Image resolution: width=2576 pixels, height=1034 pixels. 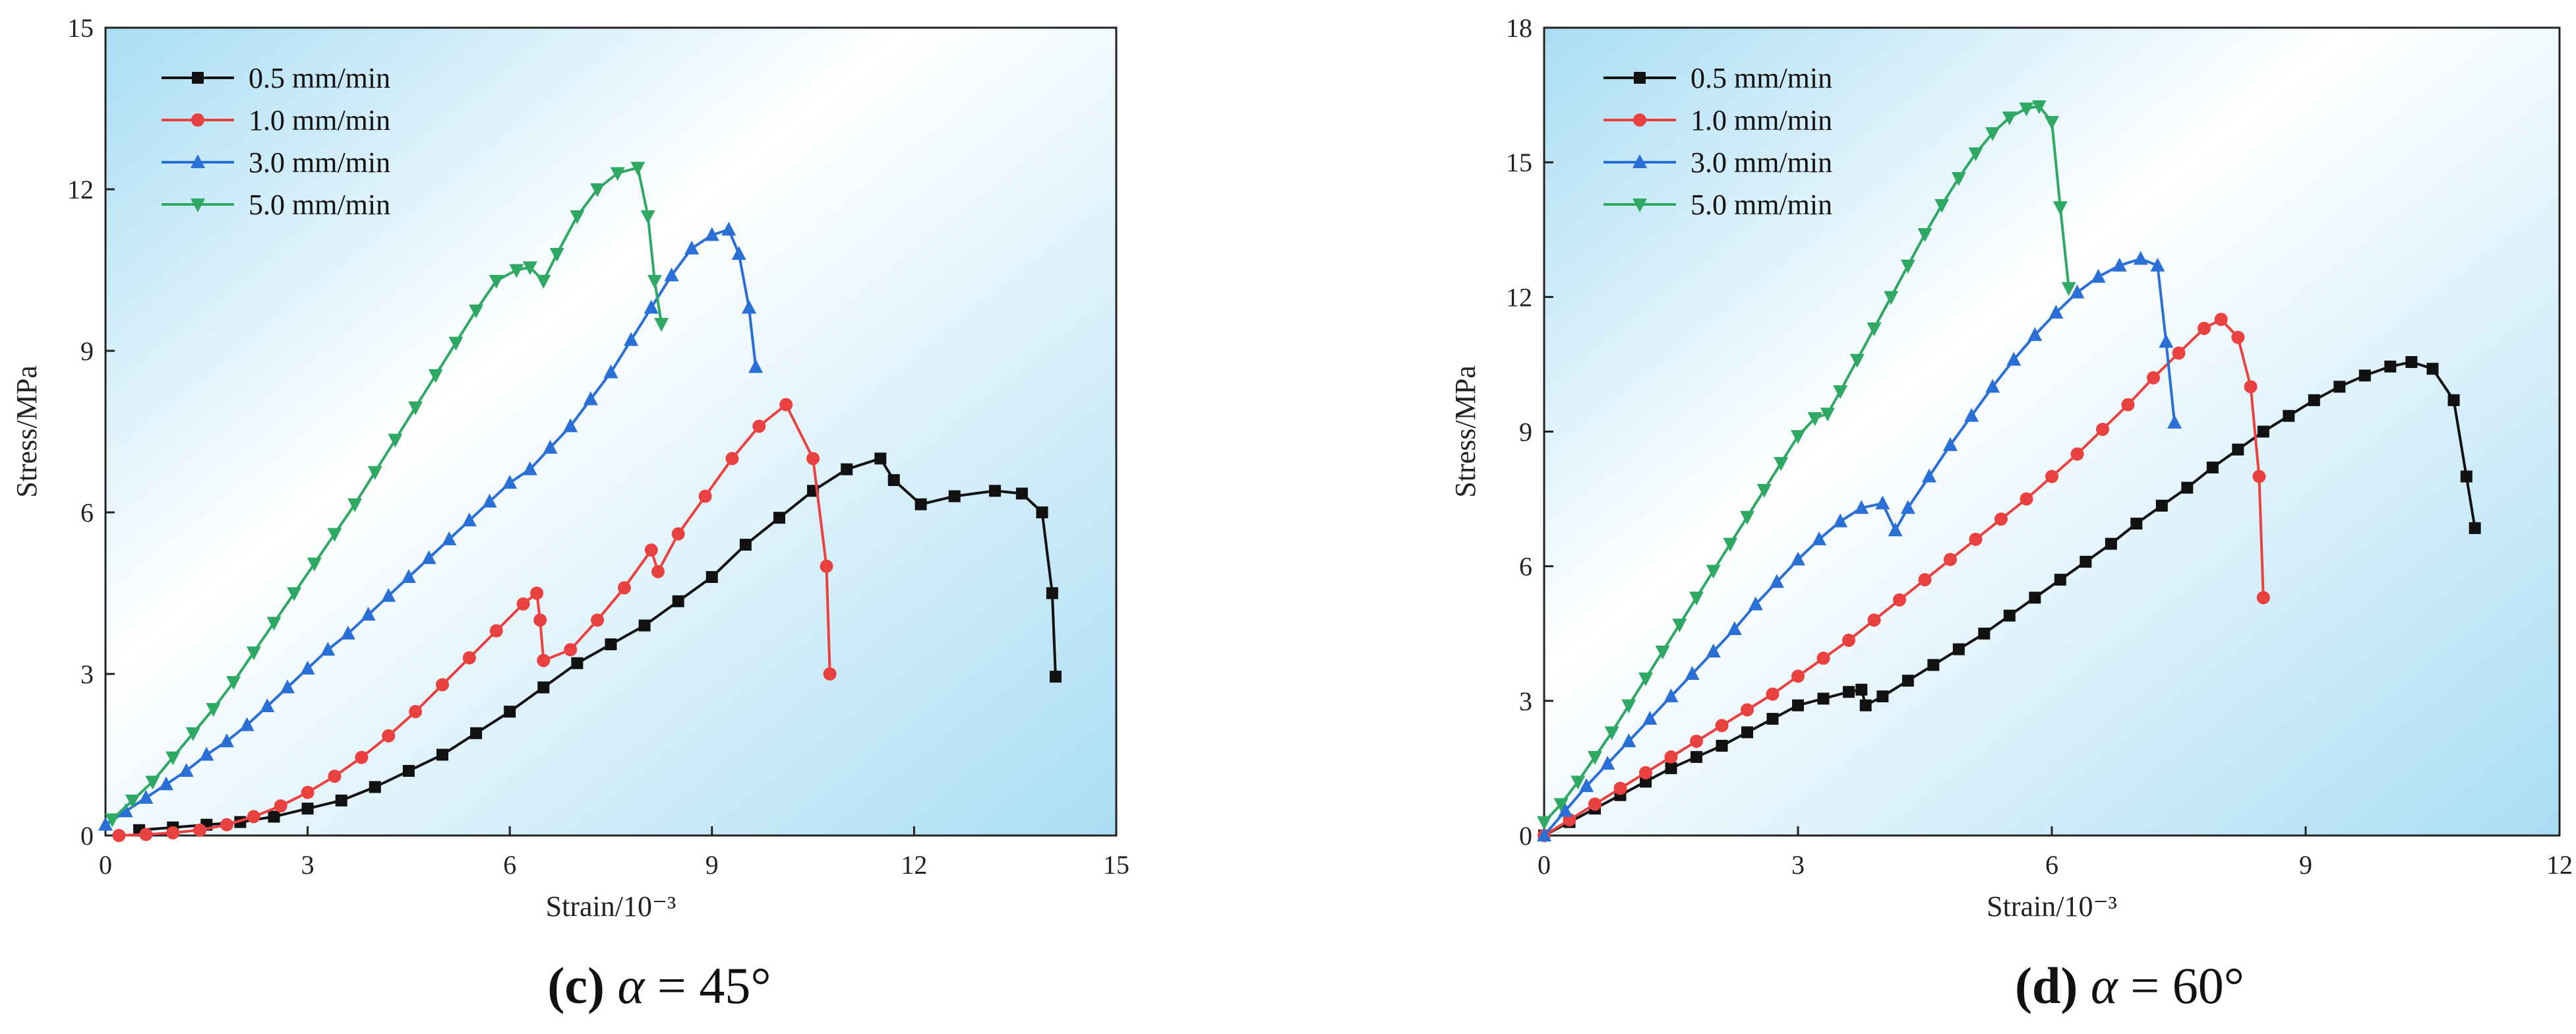 I want to click on series-line, so click(x=1806, y=464).